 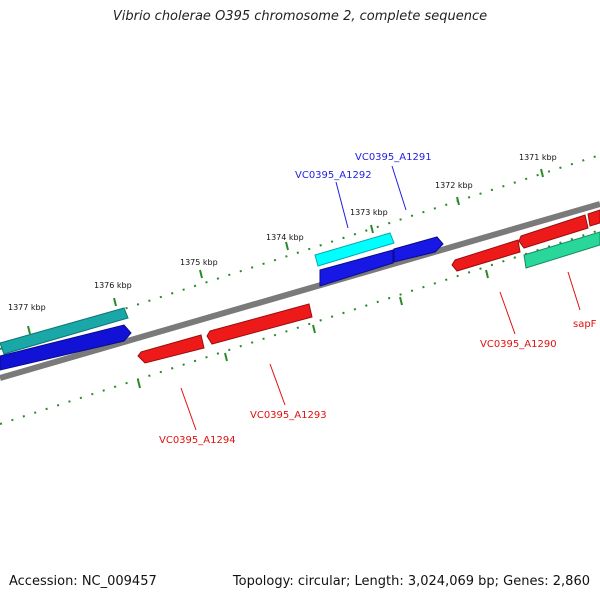 I want to click on gene-blue-arrow, so click(x=418, y=249).